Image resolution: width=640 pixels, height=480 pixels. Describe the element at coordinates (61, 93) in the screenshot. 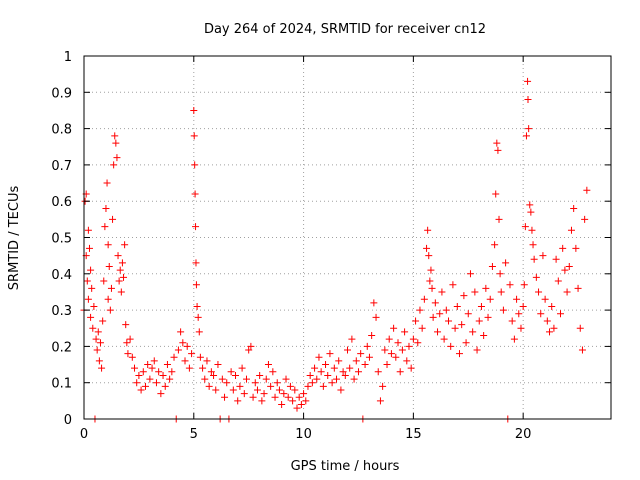

I see `y-tick-label: 0.9` at that location.